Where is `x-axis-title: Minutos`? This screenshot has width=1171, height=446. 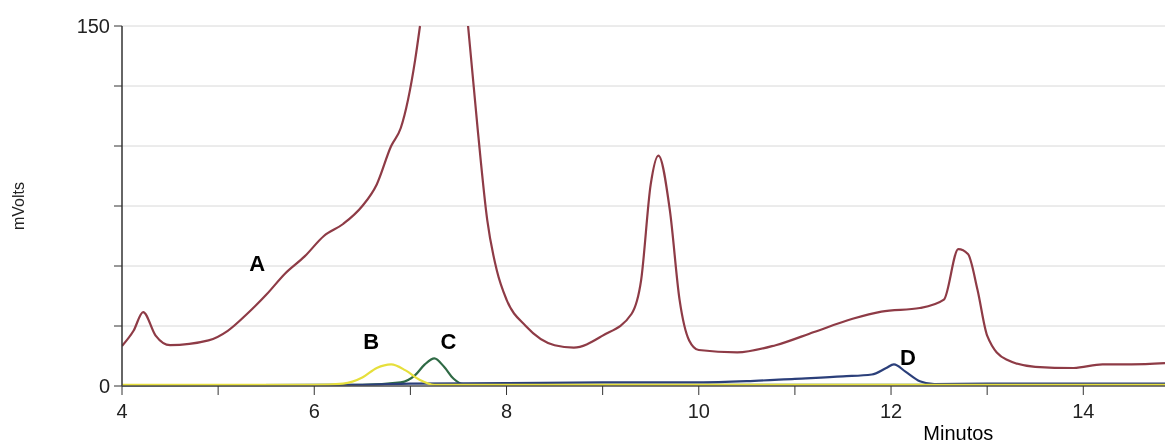
x-axis-title: Minutos is located at coordinates (958, 433).